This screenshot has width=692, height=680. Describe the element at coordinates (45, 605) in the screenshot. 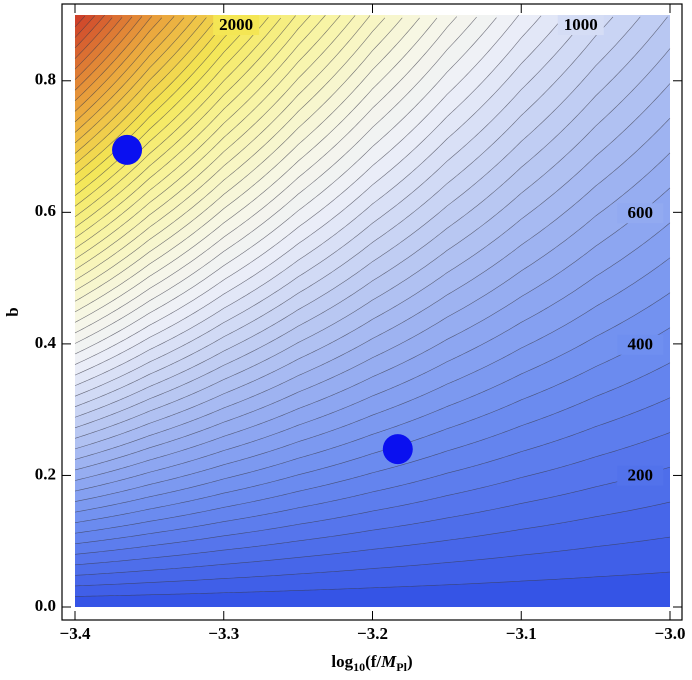

I see `y-tick-label: 0.0` at that location.